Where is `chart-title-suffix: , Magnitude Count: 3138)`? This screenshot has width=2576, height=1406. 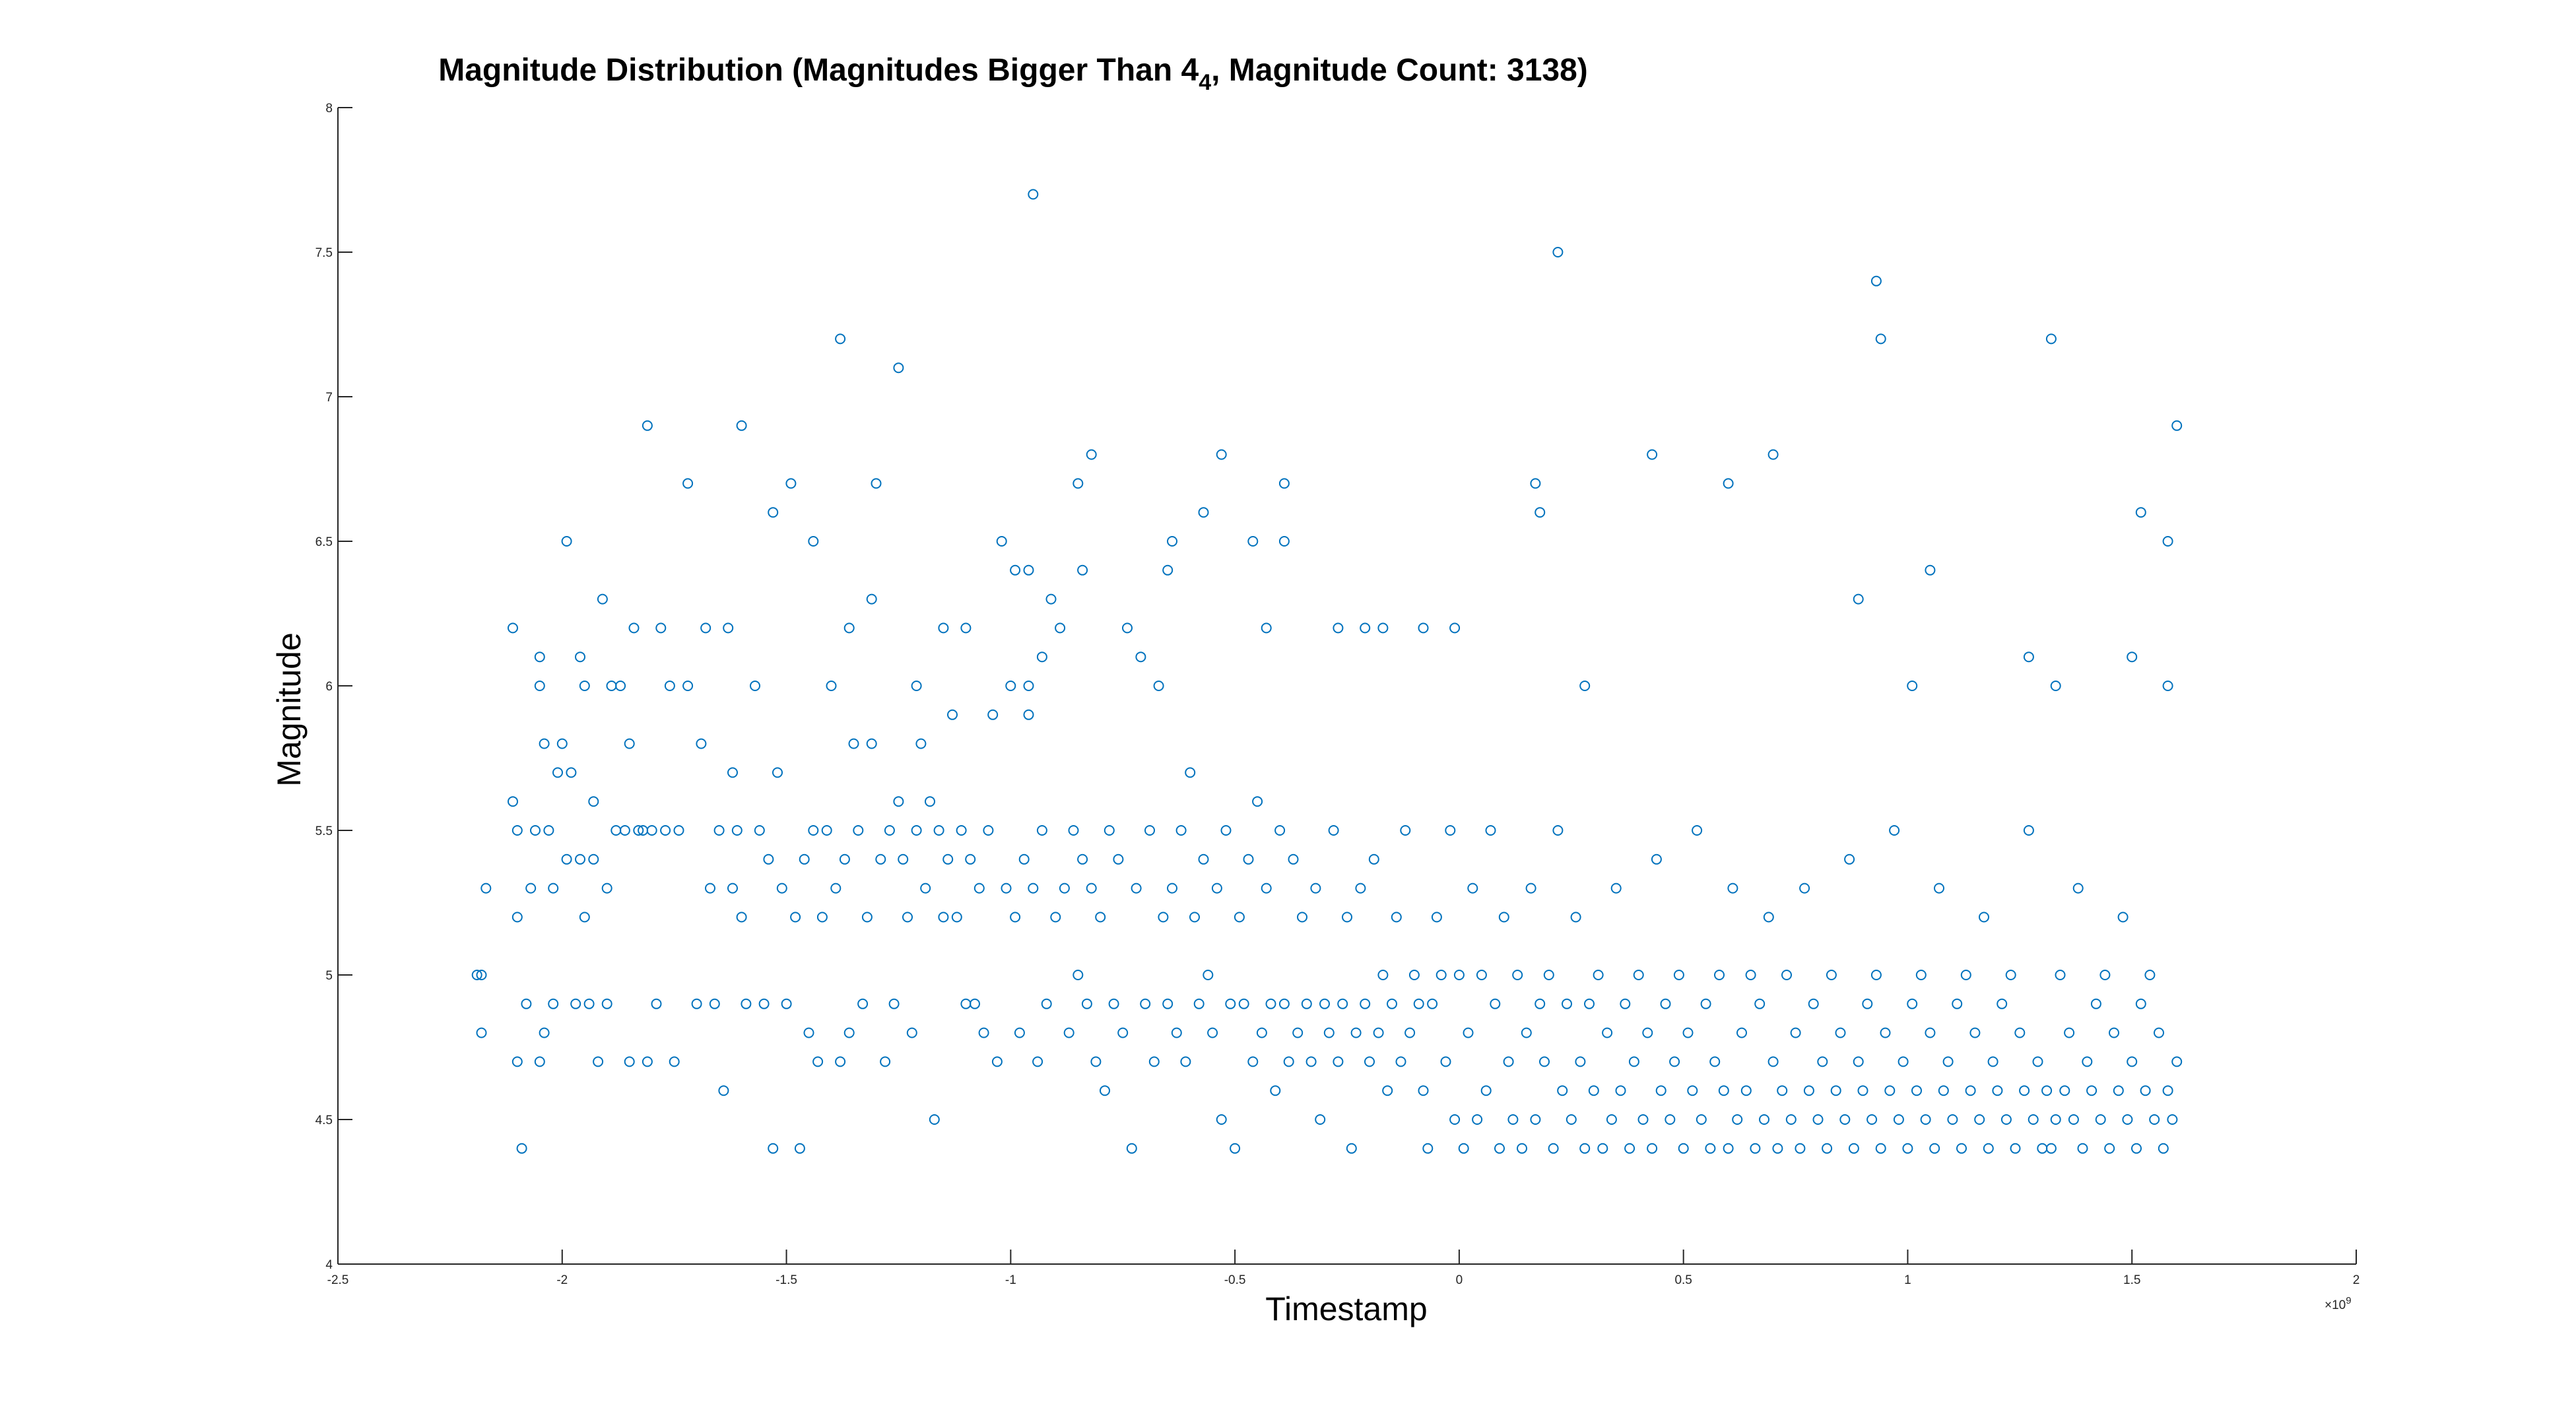 chart-title-suffix: , Magnitude Count: 3138) is located at coordinates (1399, 70).